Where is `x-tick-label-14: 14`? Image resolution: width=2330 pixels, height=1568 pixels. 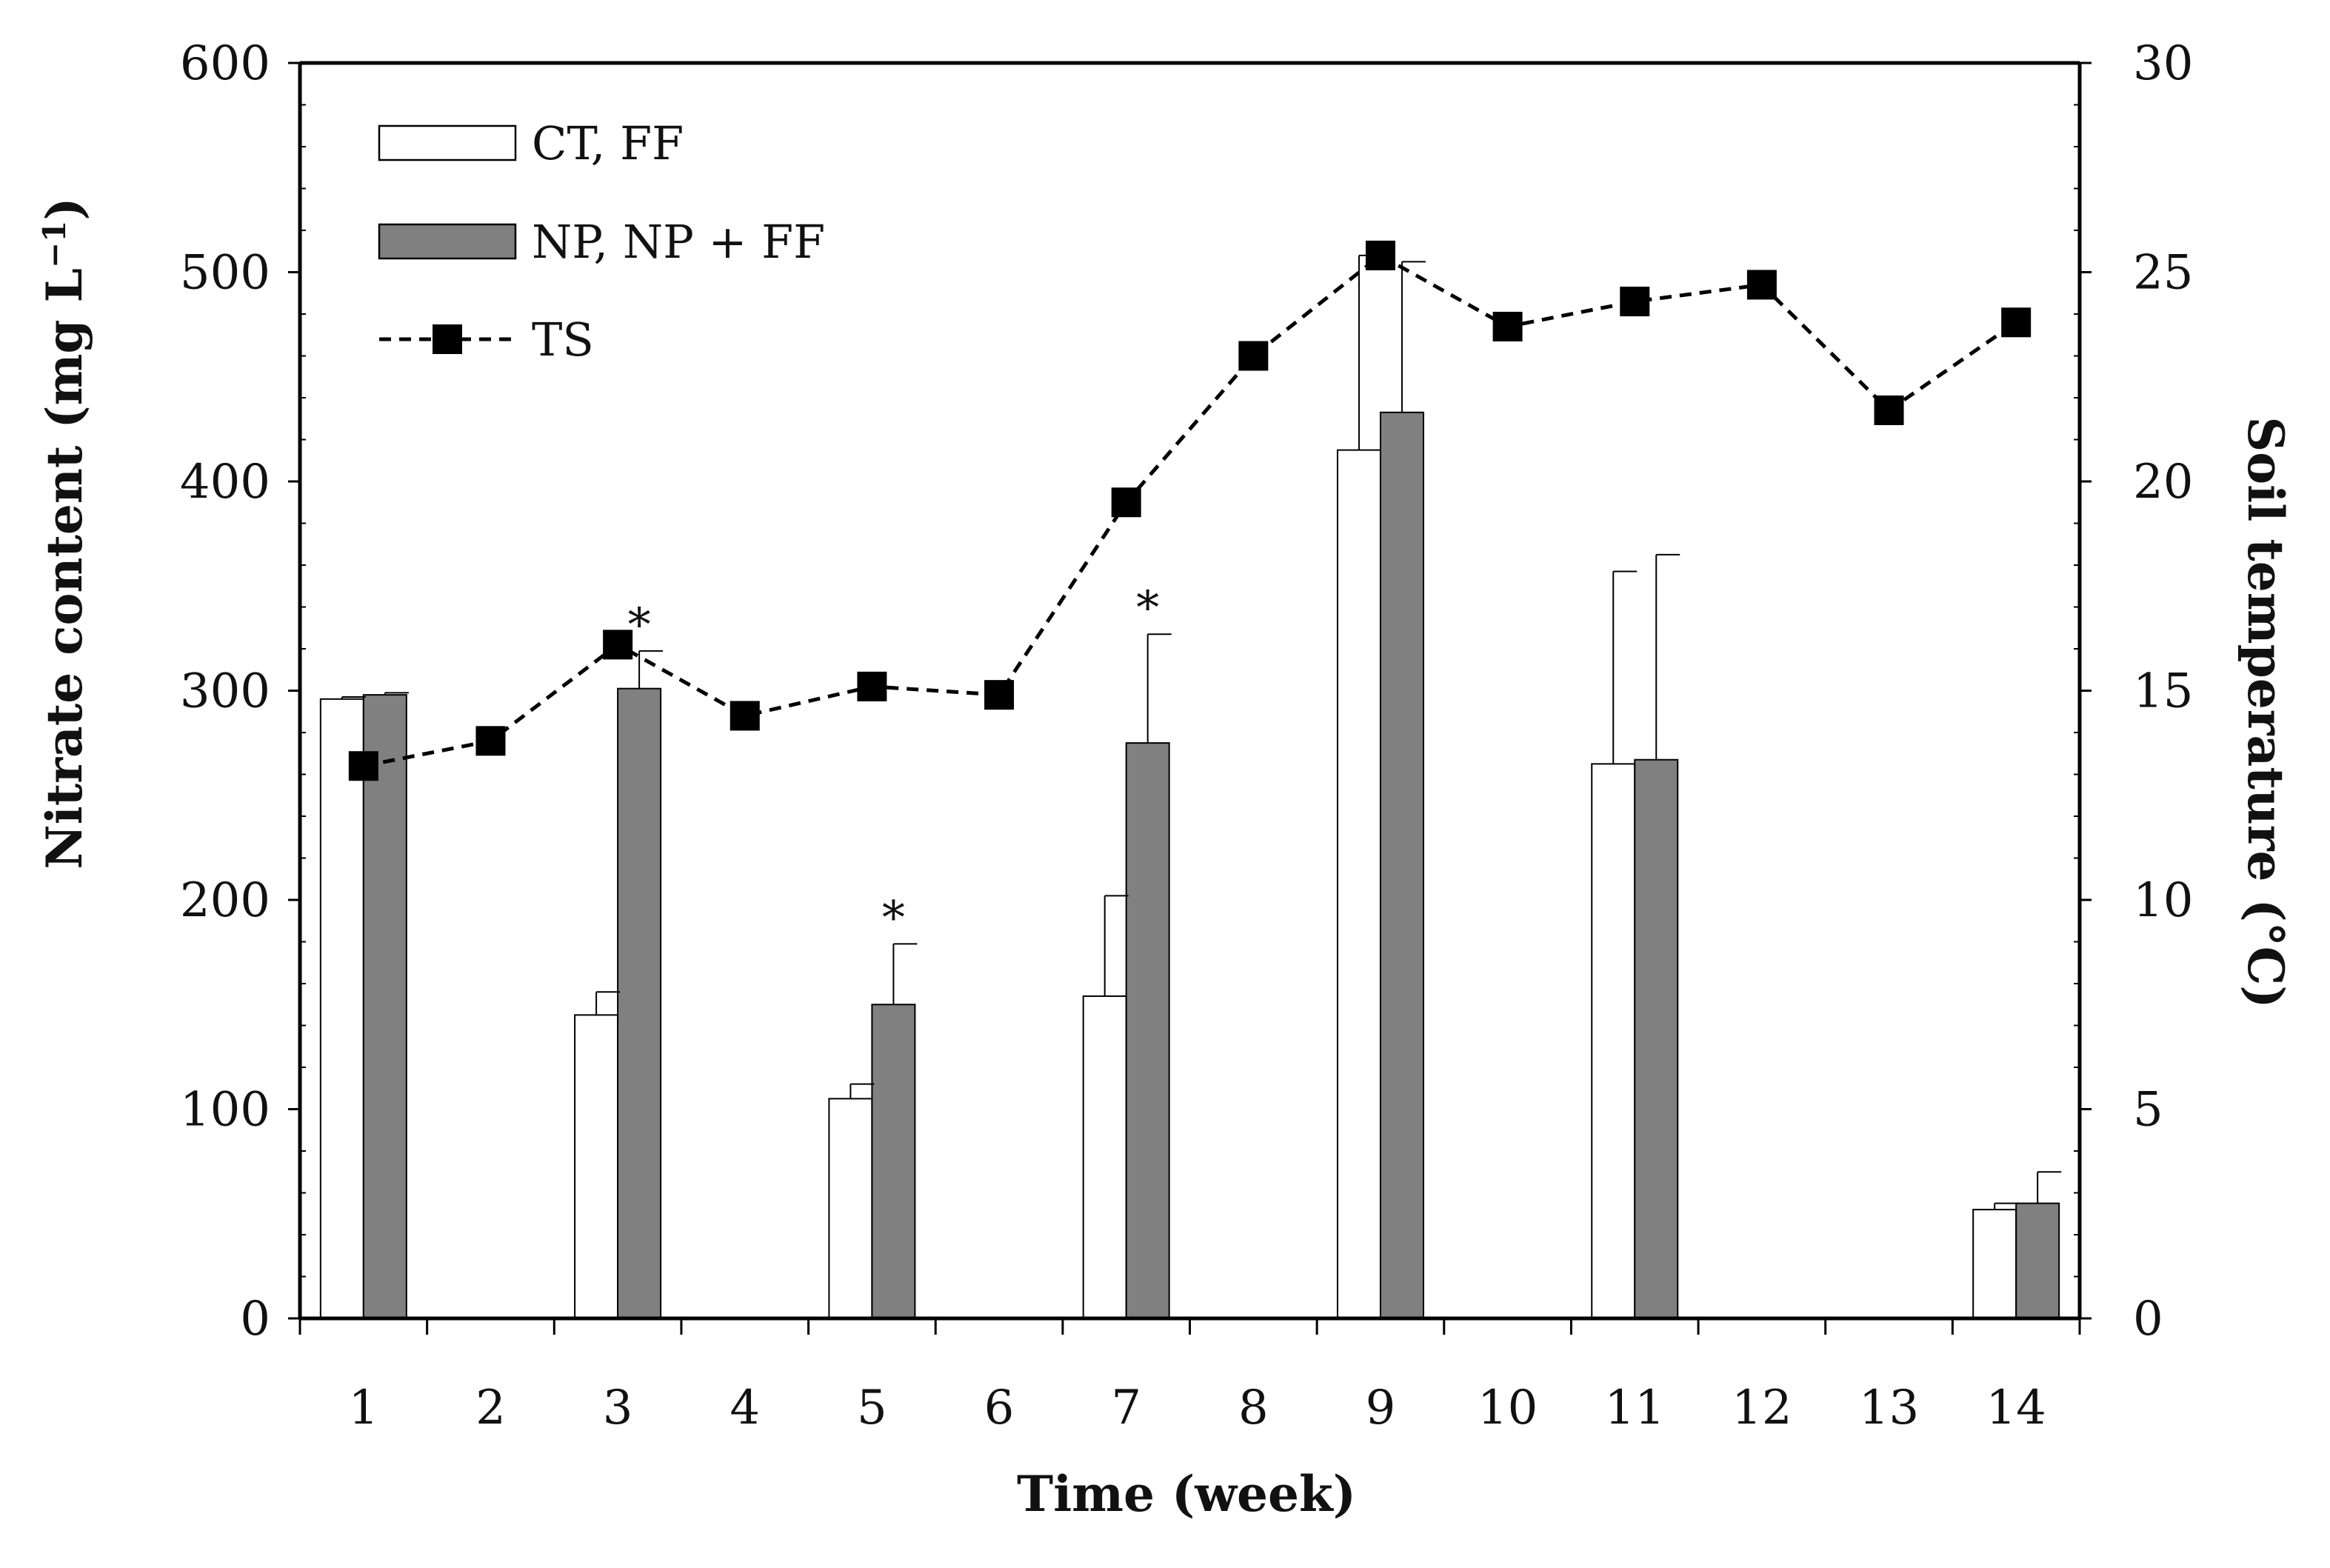
x-tick-label-14: 14 is located at coordinates (2016, 1408).